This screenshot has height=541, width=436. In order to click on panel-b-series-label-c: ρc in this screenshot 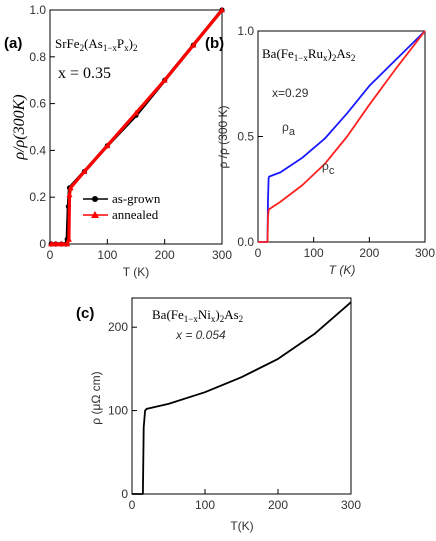, I will do `click(328, 168)`.